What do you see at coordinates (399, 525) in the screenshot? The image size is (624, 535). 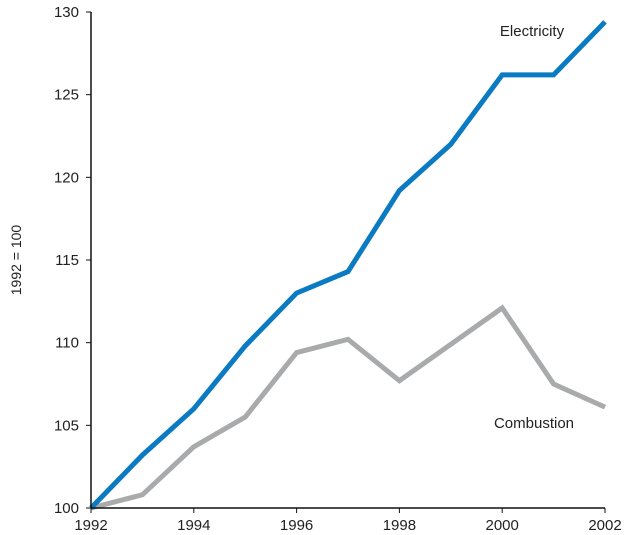 I see `x-tick-label: 1998` at bounding box center [399, 525].